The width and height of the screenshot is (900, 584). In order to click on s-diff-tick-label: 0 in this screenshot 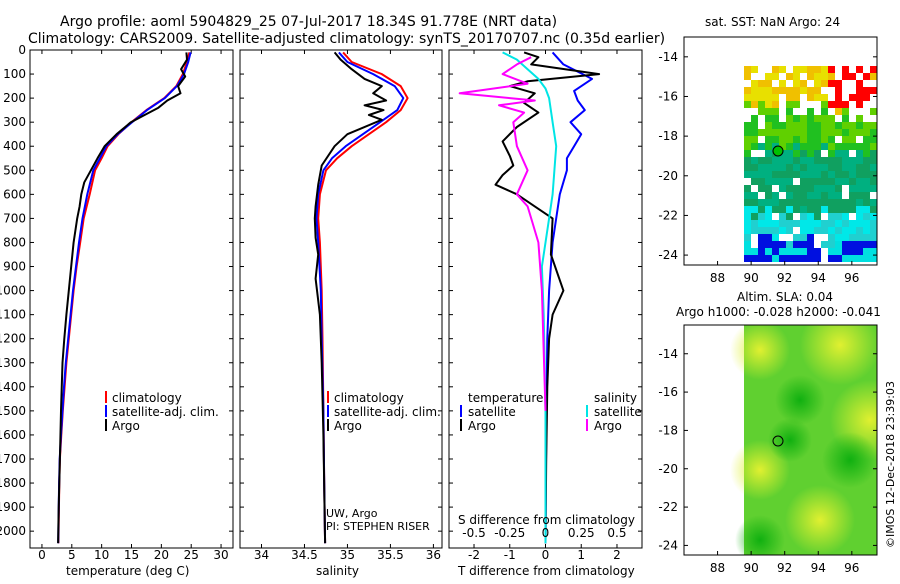, I will do `click(546, 533)`.